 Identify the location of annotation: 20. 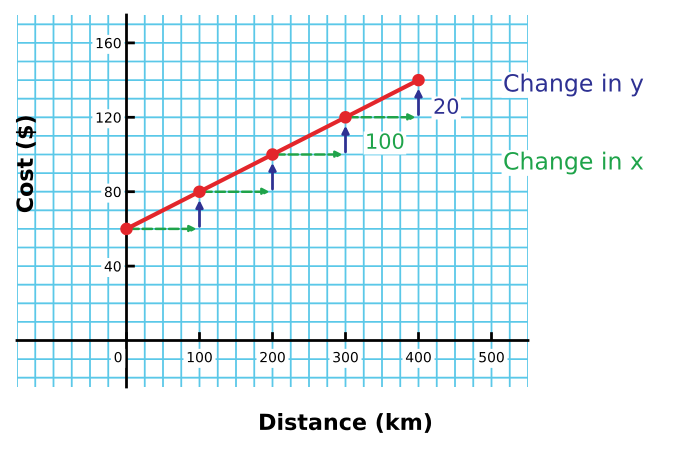
(446, 106).